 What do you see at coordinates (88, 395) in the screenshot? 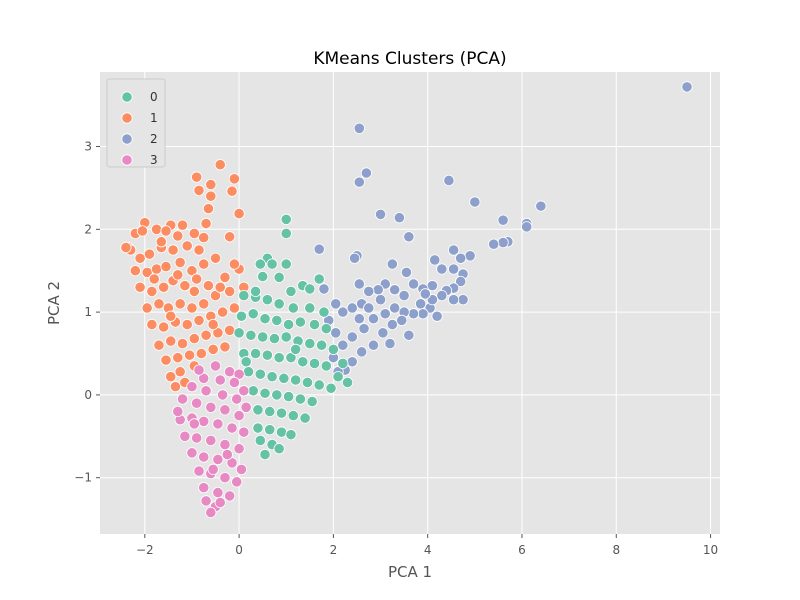
I see `y-tick-label: 0` at bounding box center [88, 395].